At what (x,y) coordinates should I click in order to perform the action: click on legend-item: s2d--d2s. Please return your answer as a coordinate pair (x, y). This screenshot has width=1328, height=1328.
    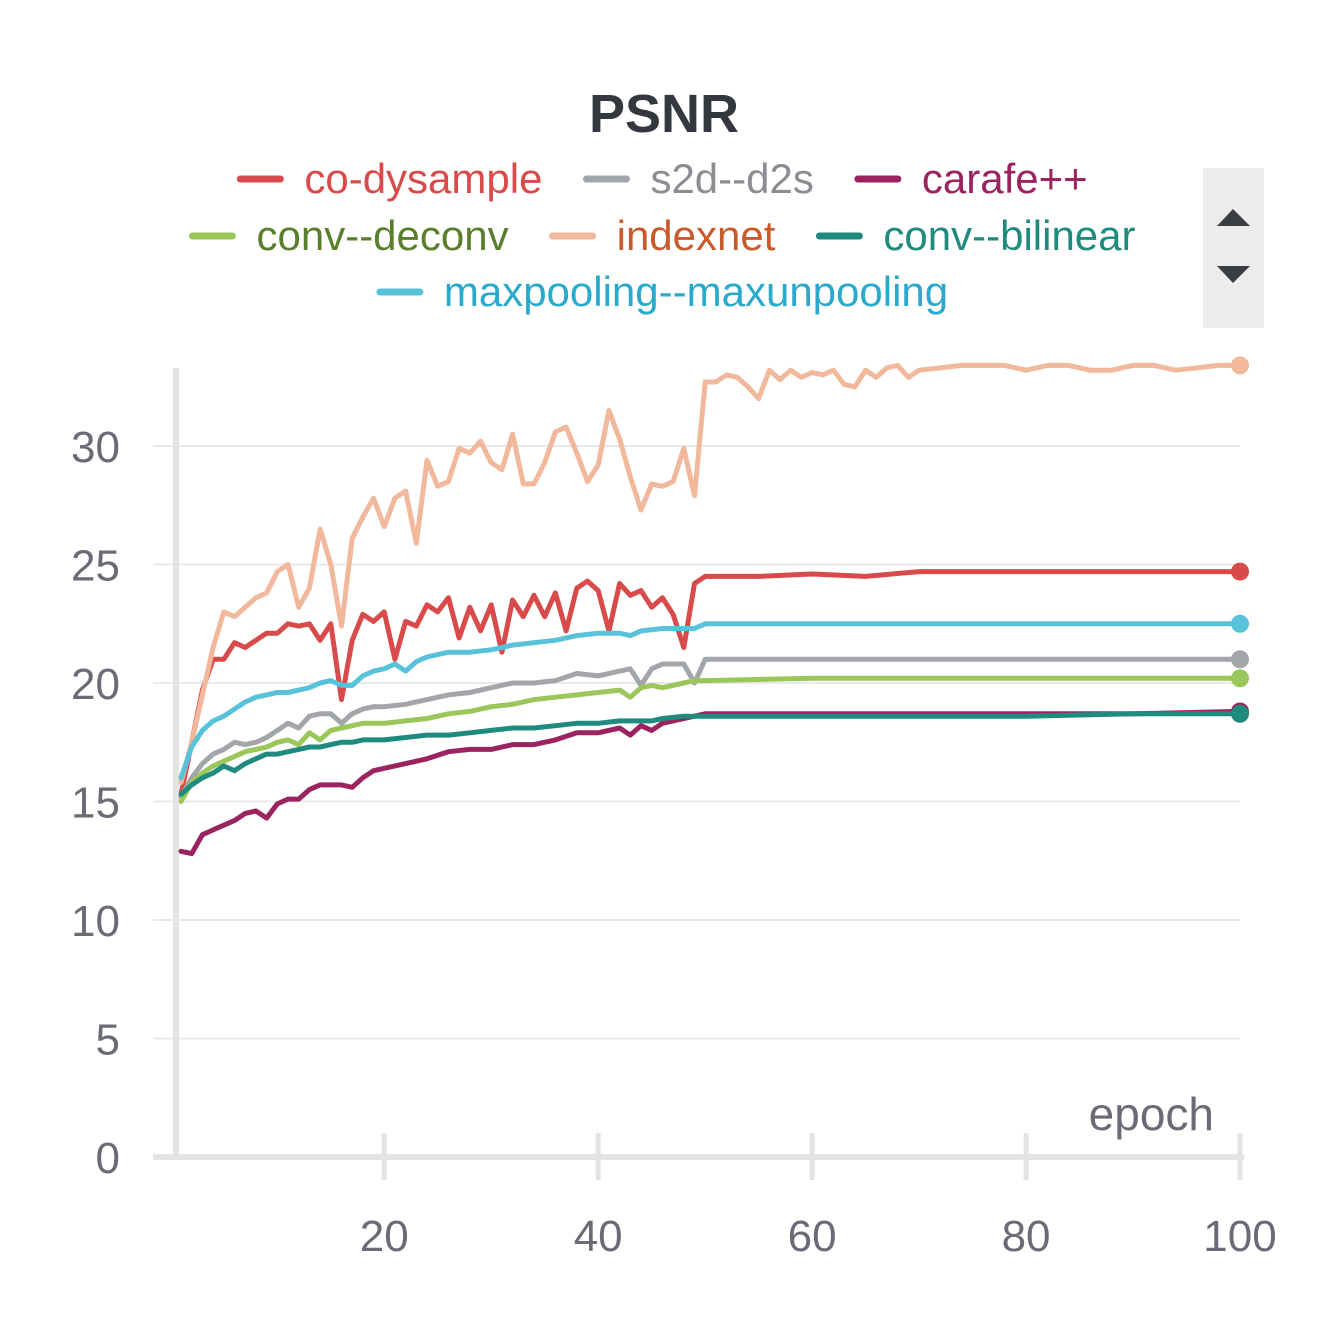
    Looking at the image, I should click on (698, 178).